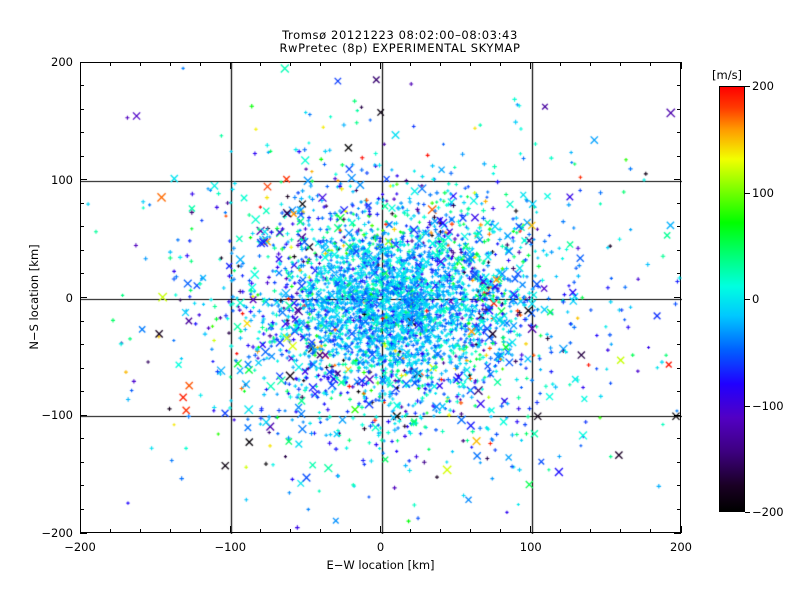 This screenshot has width=800, height=600. Describe the element at coordinates (756, 299) in the screenshot. I see `colorbar-tick-label: 0` at that location.